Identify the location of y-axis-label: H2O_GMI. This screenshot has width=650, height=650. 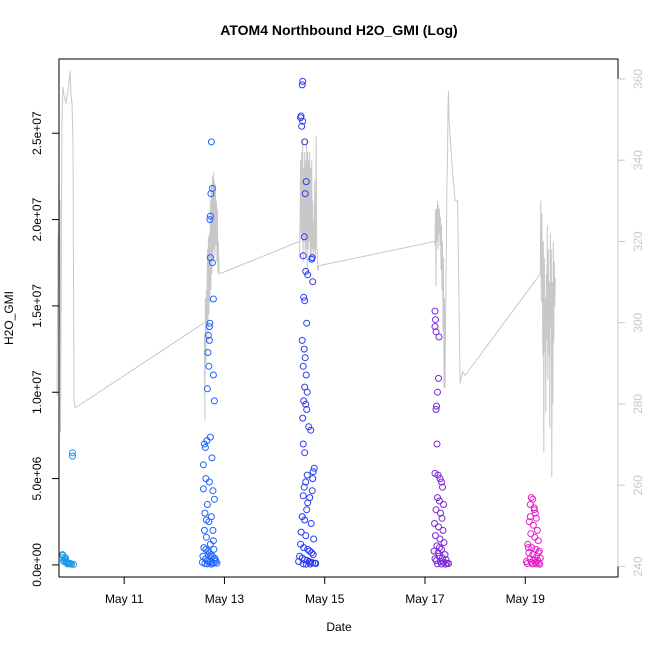
(9, 318).